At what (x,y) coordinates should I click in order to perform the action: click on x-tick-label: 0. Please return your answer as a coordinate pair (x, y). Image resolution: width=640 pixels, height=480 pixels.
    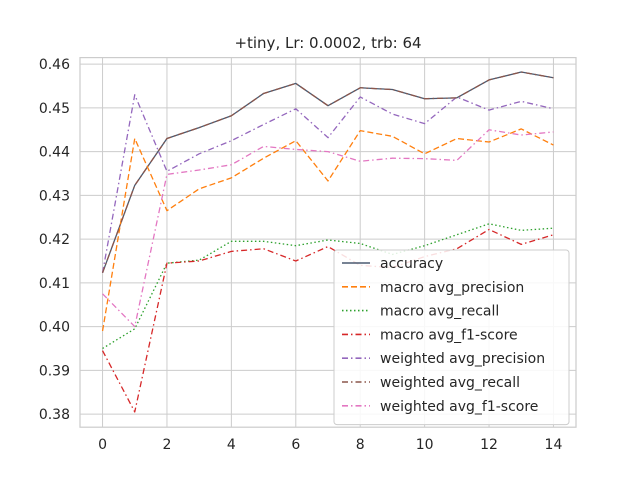
    Looking at the image, I should click on (102, 445).